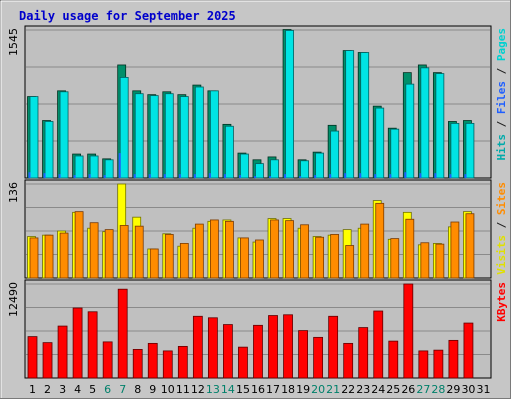  I want to click on y-max-label: 1545, so click(13, 42).